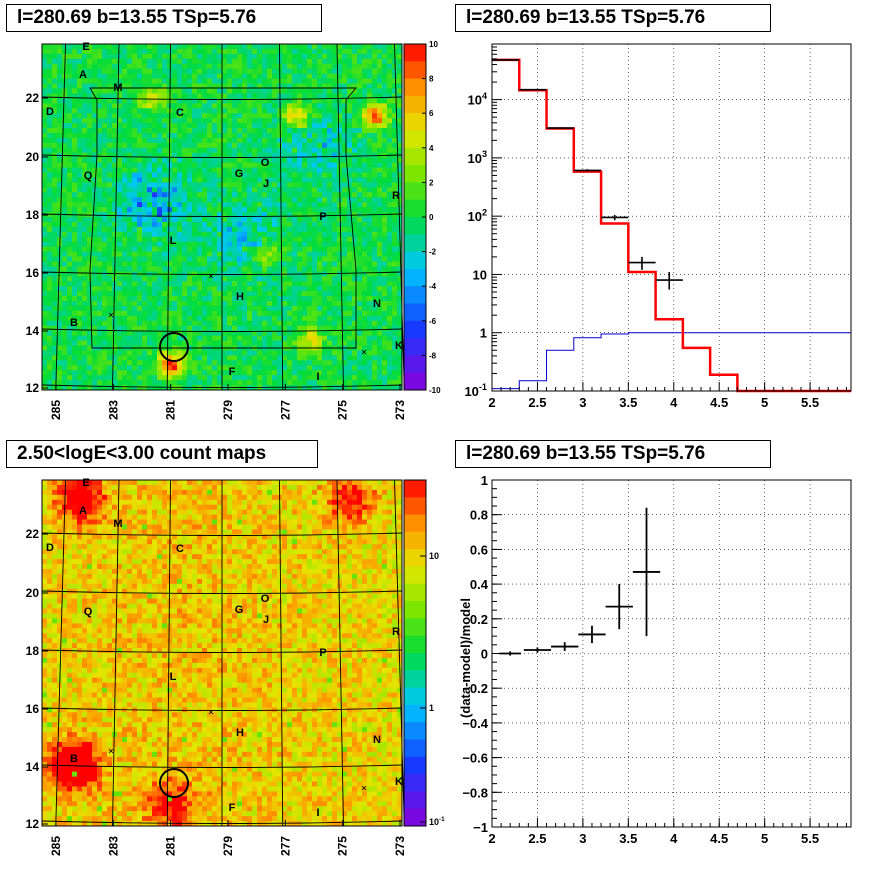 The height and width of the screenshot is (877, 896). What do you see at coordinates (322, 217) in the screenshot?
I see `residual-map-source-label: P` at bounding box center [322, 217].